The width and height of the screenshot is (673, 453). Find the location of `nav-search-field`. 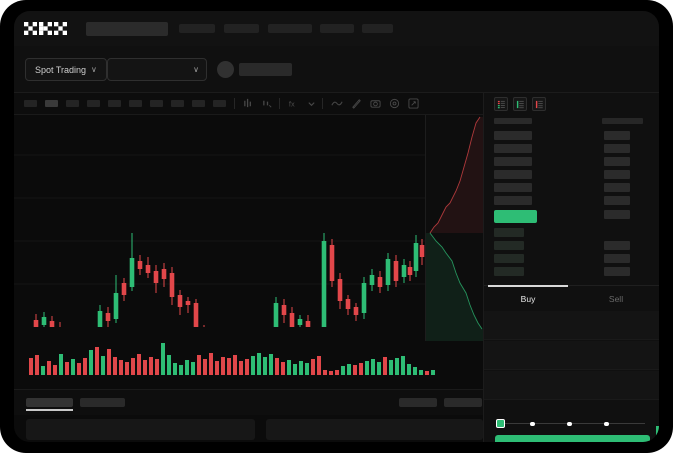

nav-search-field is located at coordinates (127, 29).